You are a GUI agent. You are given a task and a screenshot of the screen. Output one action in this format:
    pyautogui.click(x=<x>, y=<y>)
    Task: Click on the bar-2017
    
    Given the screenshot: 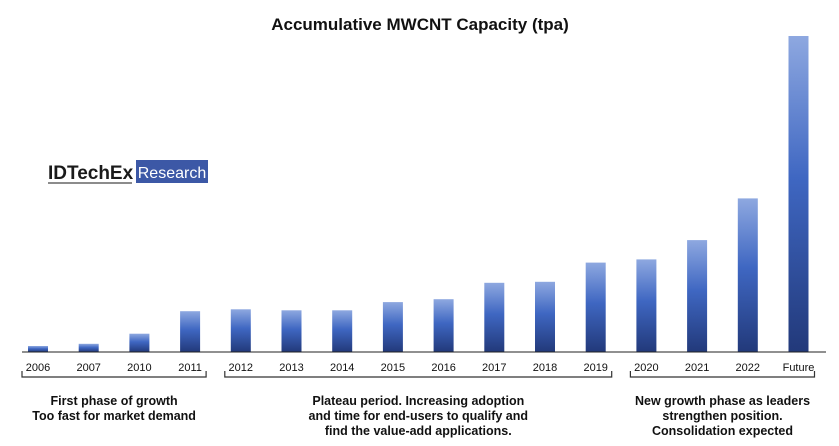 What is the action you would take?
    pyautogui.click(x=494, y=317)
    